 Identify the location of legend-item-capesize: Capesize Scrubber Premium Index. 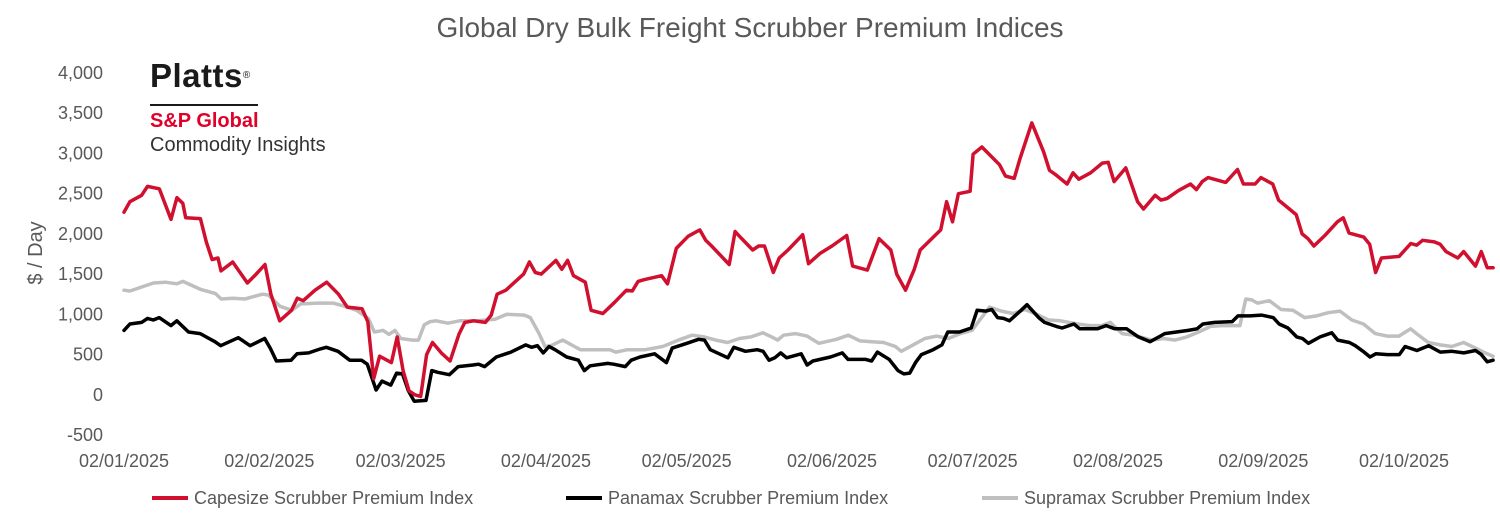
(312, 498).